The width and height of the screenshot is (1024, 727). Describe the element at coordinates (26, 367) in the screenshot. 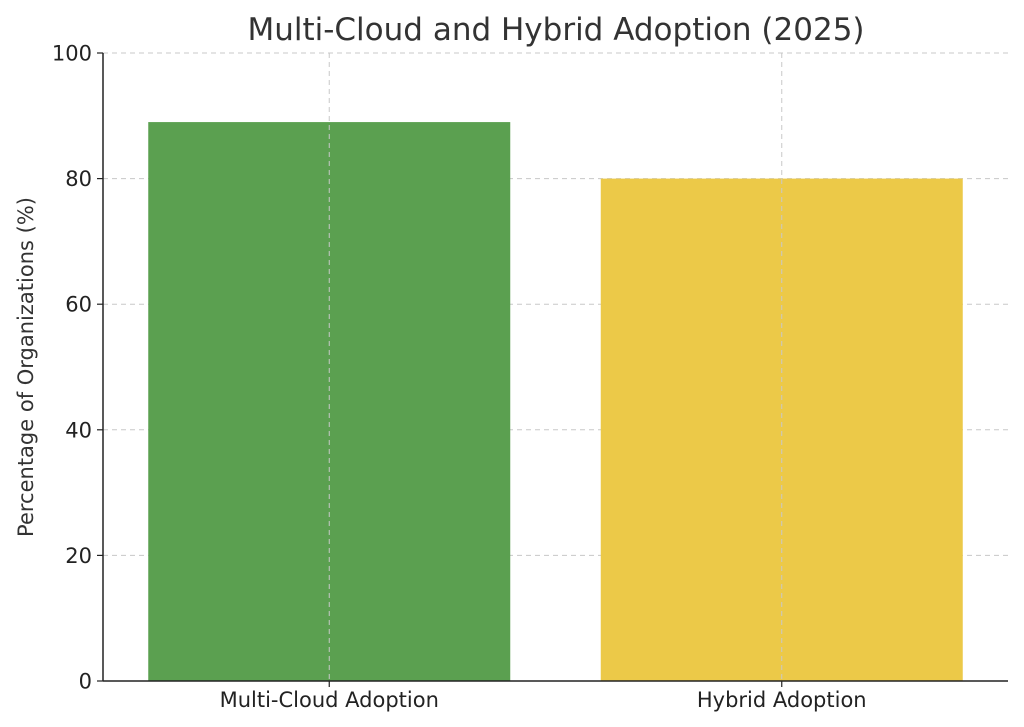

I see `y-axis-label: Percentage of Organizations (%)` at that location.